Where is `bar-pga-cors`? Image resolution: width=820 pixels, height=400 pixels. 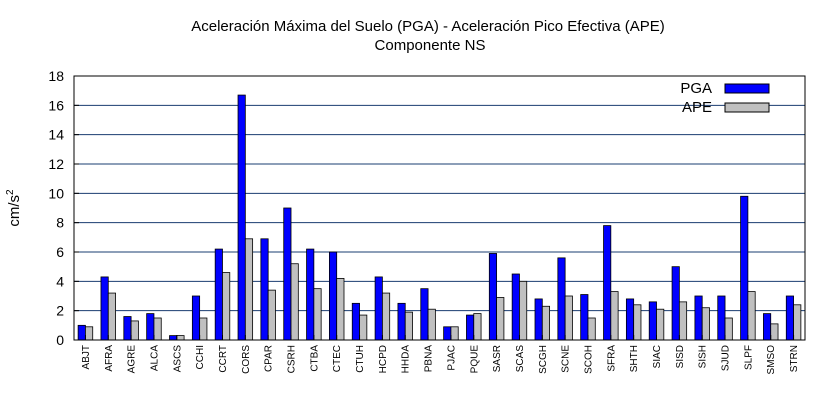
bar-pga-cors is located at coordinates (241, 217).